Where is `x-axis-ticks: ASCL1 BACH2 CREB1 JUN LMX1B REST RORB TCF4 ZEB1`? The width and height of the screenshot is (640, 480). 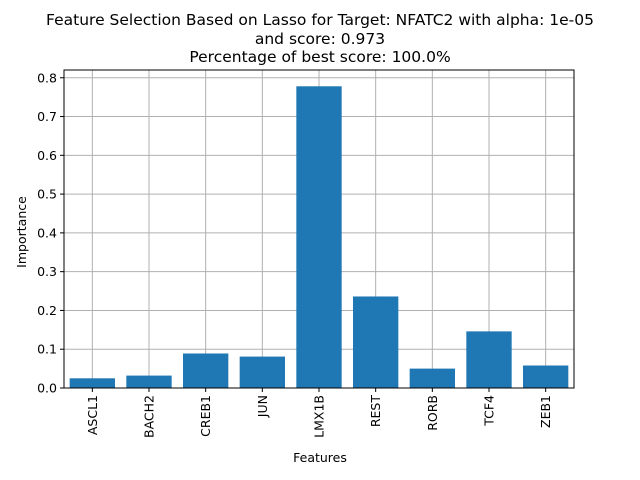
x-axis-ticks: ASCL1 BACH2 CREB1 JUN LMX1B REST RORB TCF4 ZEB1 is located at coordinates (319, 413).